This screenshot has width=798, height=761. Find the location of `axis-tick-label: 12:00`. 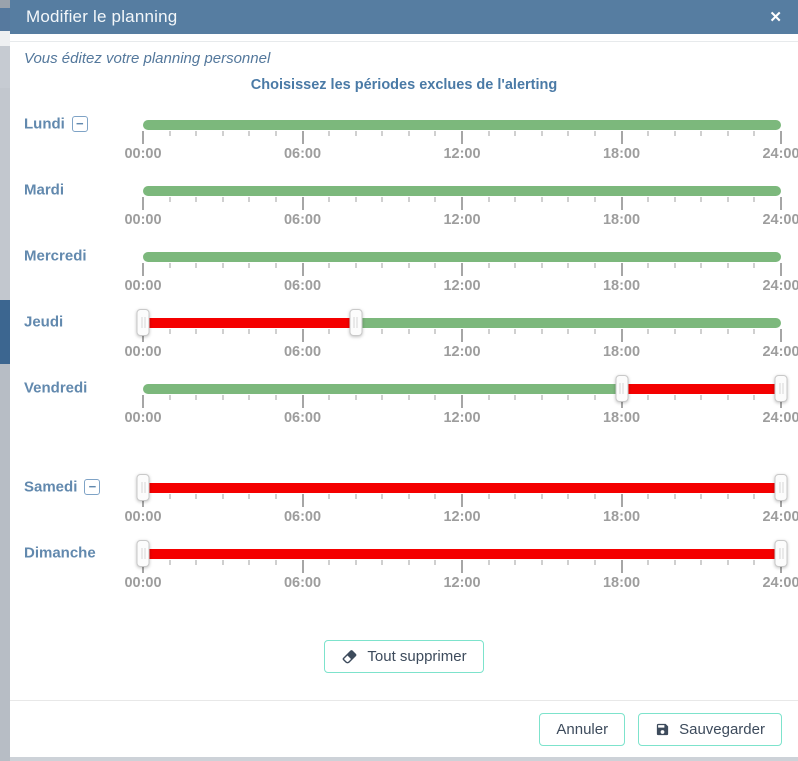

axis-tick-label: 12:00 is located at coordinates (462, 220).